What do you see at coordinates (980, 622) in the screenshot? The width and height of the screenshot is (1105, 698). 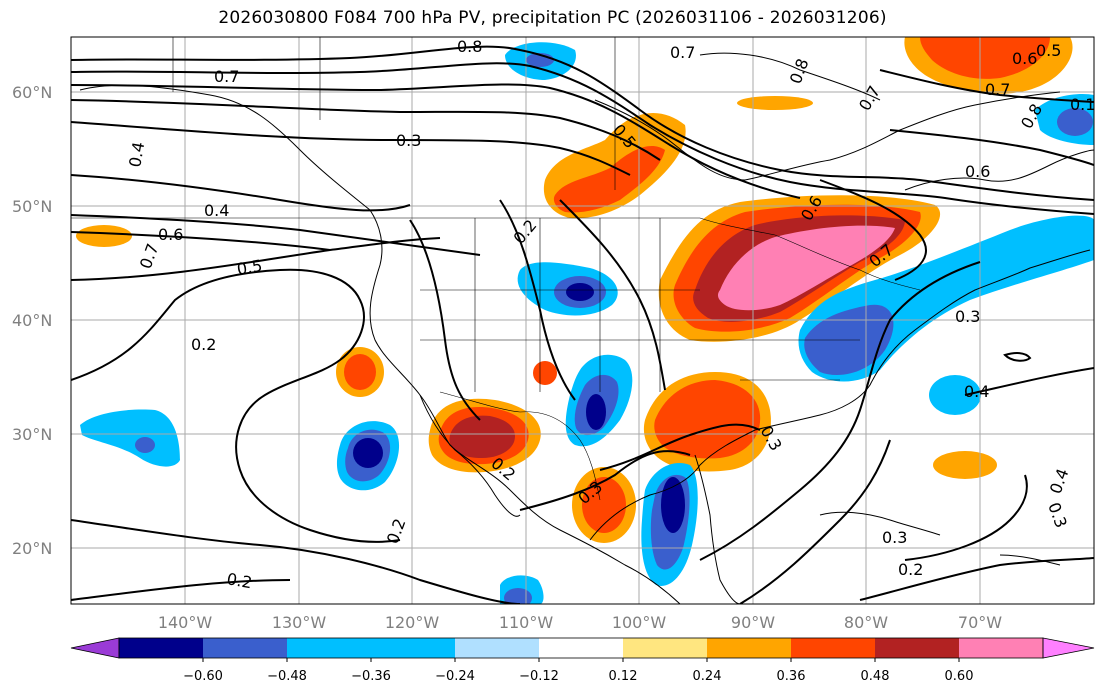 I see `lon-label: 70°W` at bounding box center [980, 622].